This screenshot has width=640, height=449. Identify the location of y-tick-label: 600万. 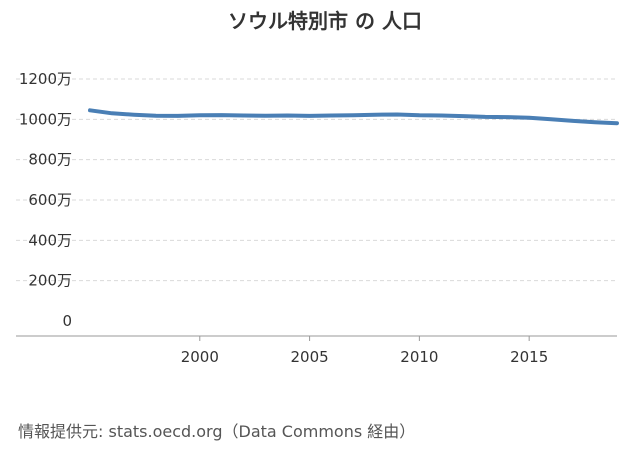
(50, 200).